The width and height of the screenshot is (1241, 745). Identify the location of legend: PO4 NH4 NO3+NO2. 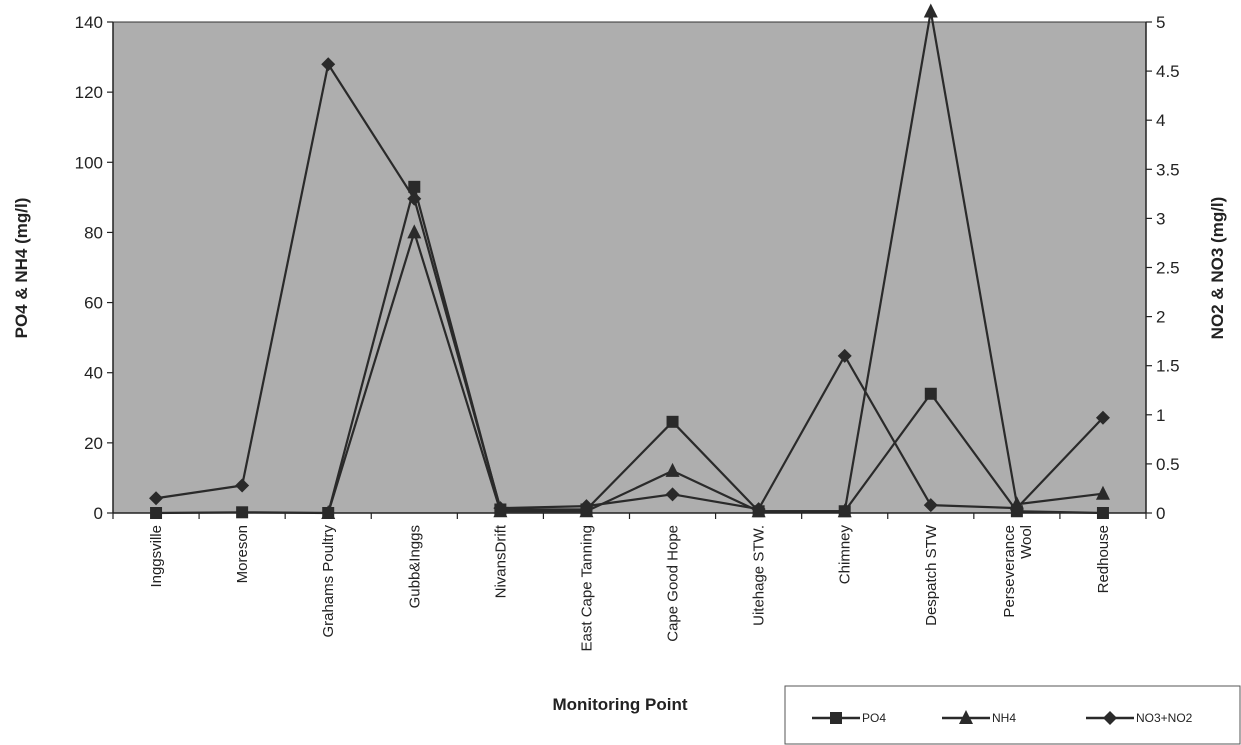
(1012, 715).